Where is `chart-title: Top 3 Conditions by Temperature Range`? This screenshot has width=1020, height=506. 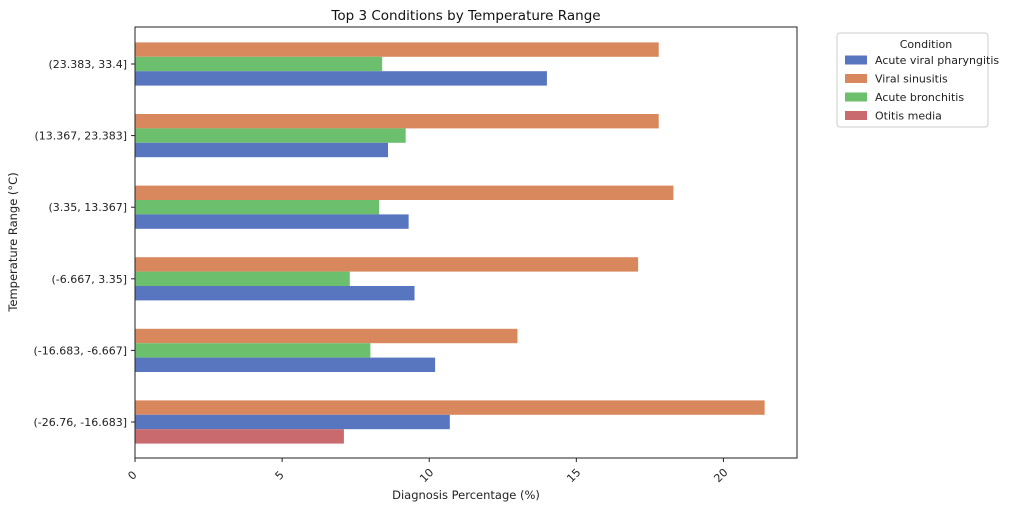
chart-title: Top 3 Conditions by Temperature Range is located at coordinates (465, 16).